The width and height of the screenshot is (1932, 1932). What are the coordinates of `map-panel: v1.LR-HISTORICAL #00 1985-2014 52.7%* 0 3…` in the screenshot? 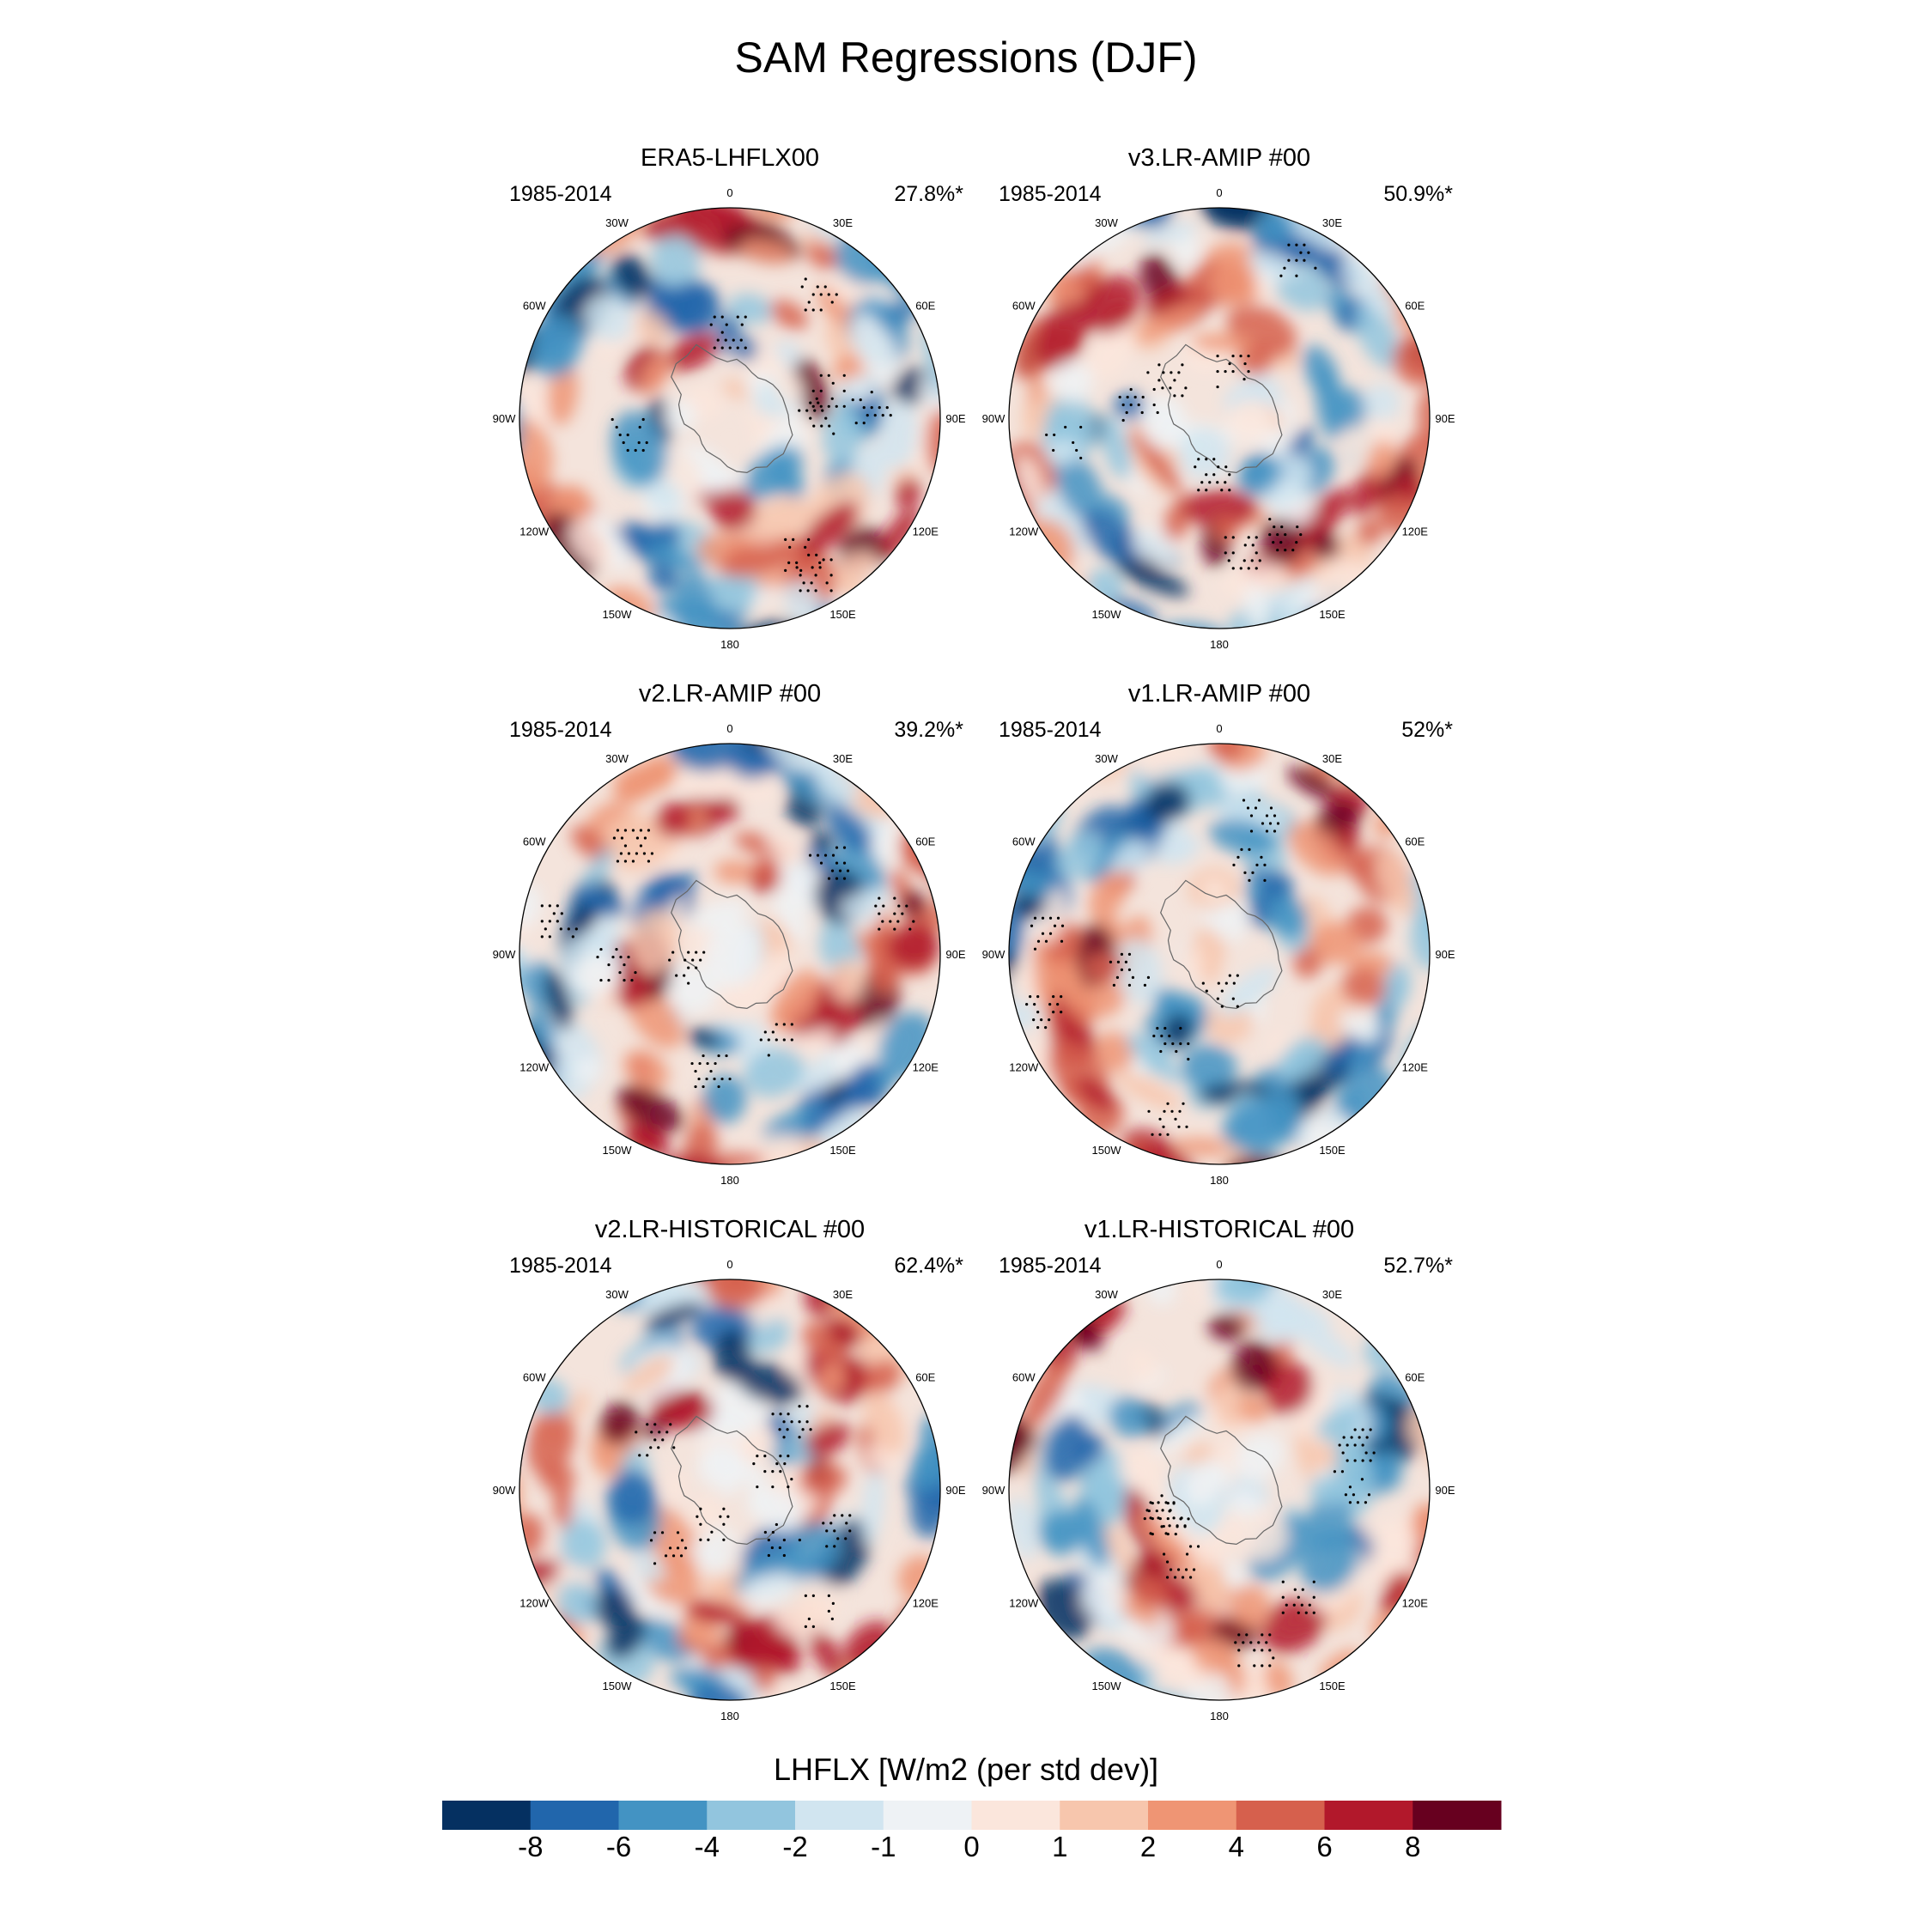 It's located at (1219, 1469).